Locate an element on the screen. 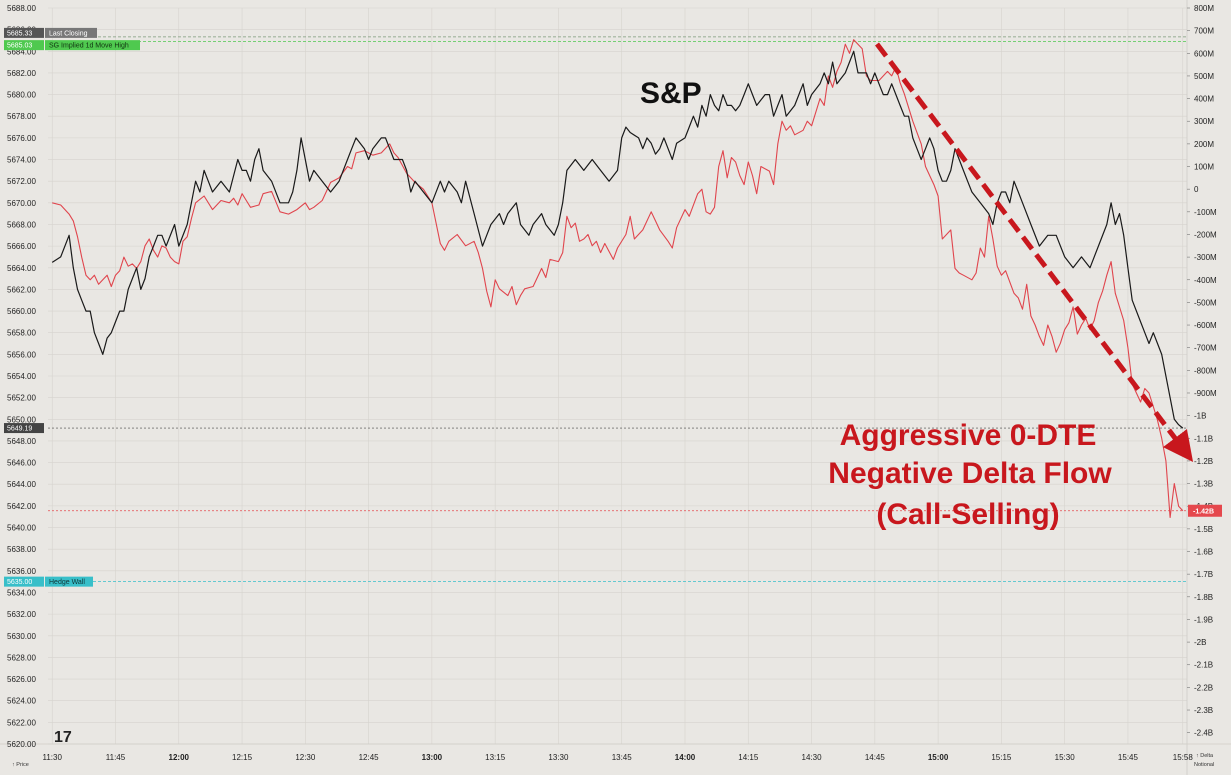 The width and height of the screenshot is (1231, 775). right-tick-label: -2.1B is located at coordinates (1203, 665).